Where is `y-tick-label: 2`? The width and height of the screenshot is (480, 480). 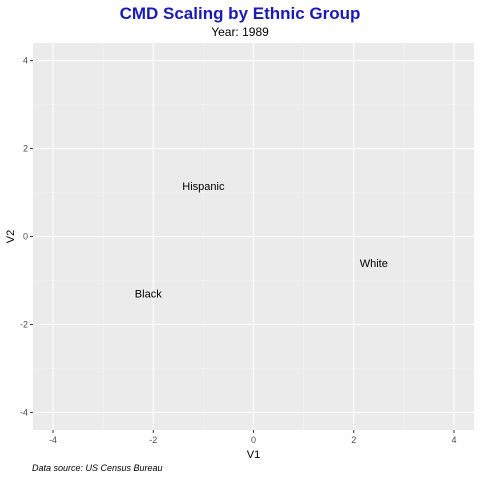
y-tick-label: 2 is located at coordinates (25, 149).